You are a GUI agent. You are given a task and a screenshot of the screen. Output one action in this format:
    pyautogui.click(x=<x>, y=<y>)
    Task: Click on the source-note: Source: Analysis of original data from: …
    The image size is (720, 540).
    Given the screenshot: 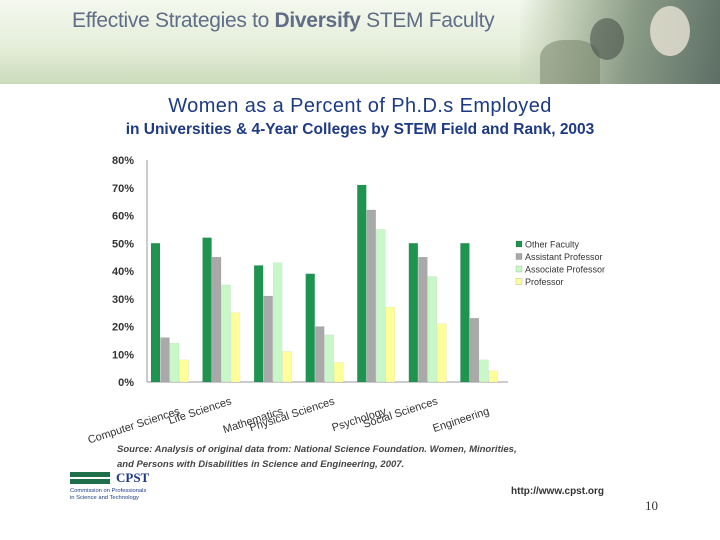 What is the action you would take?
    pyautogui.click(x=327, y=457)
    